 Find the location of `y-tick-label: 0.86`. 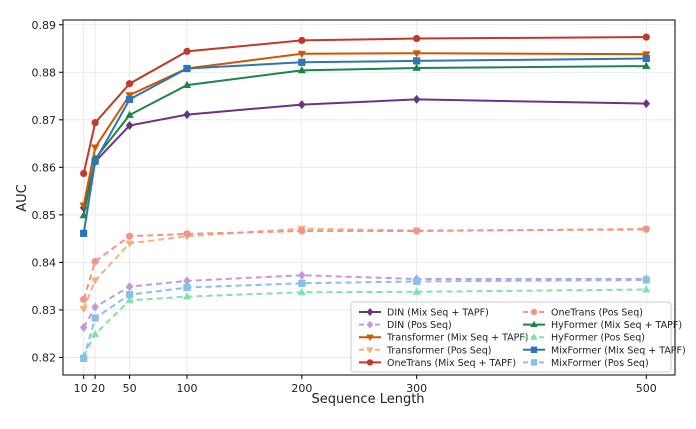

y-tick-label: 0.86 is located at coordinates (44, 167).